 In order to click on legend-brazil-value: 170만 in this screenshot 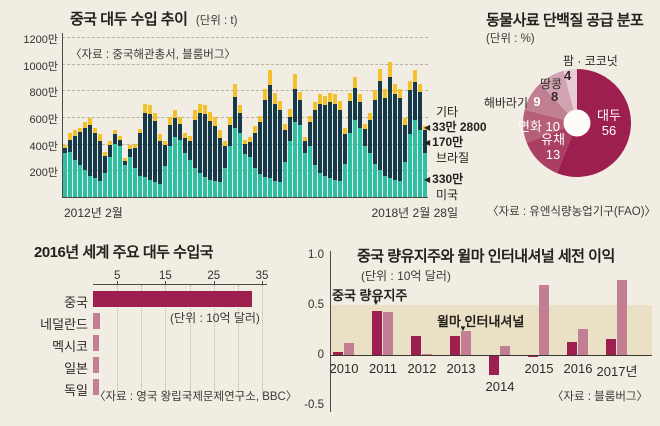, I will do `click(448, 142)`.